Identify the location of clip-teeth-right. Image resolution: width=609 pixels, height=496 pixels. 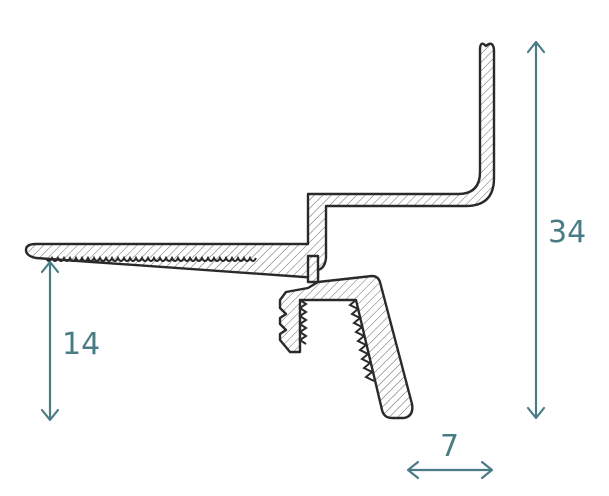
(361, 340).